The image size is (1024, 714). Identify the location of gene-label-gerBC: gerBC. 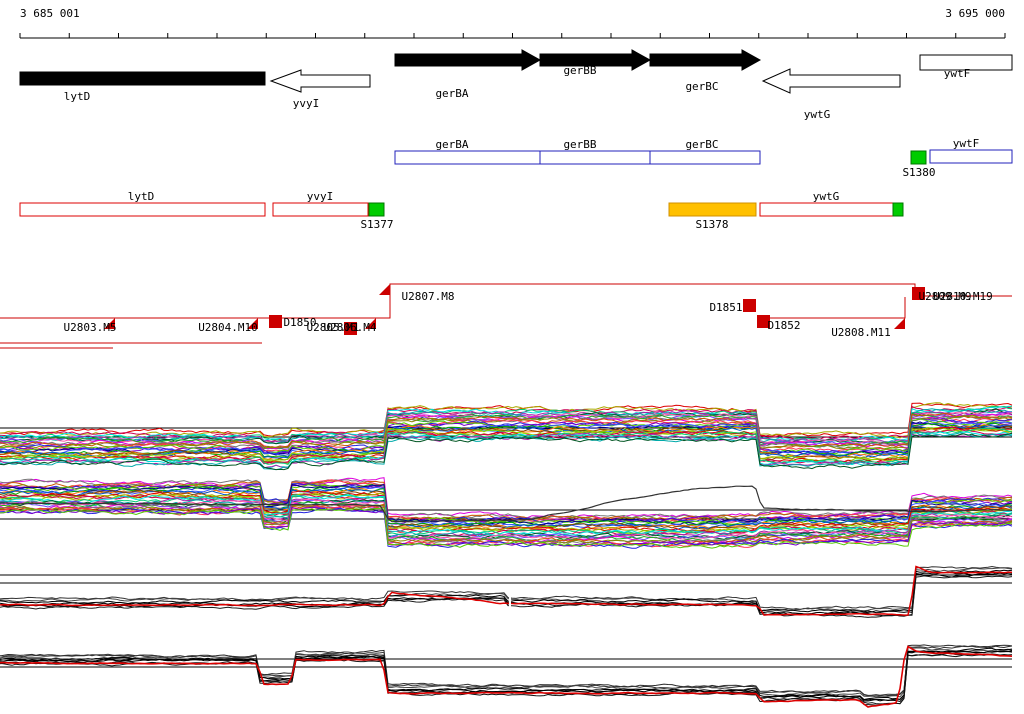
(701, 86).